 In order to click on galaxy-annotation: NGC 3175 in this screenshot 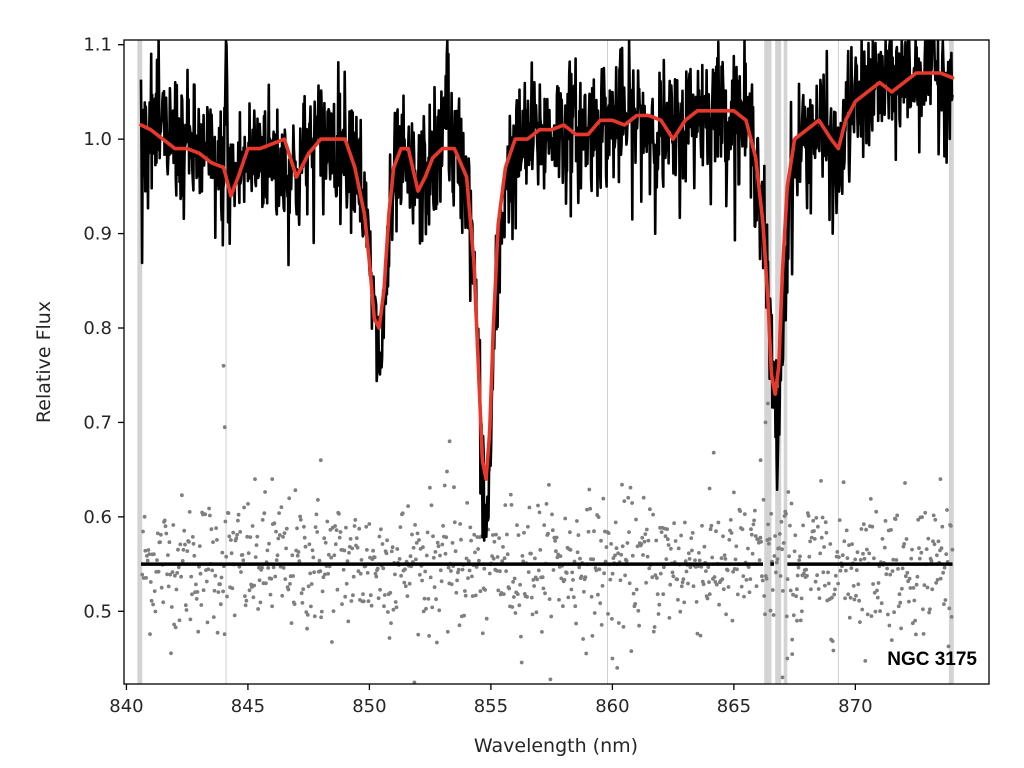, I will do `click(932, 659)`.